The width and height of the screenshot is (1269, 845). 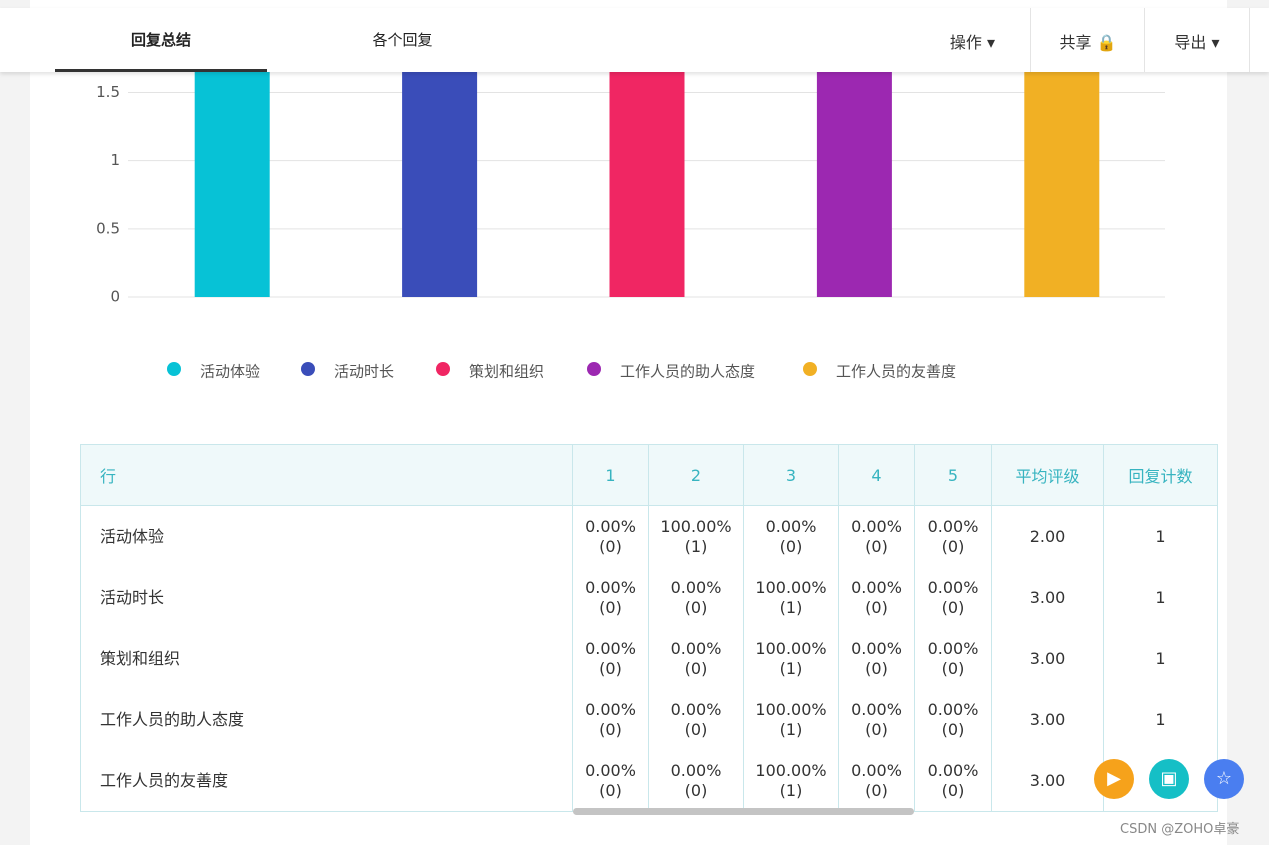 I want to click on average: 2.00, so click(x=1047, y=536).